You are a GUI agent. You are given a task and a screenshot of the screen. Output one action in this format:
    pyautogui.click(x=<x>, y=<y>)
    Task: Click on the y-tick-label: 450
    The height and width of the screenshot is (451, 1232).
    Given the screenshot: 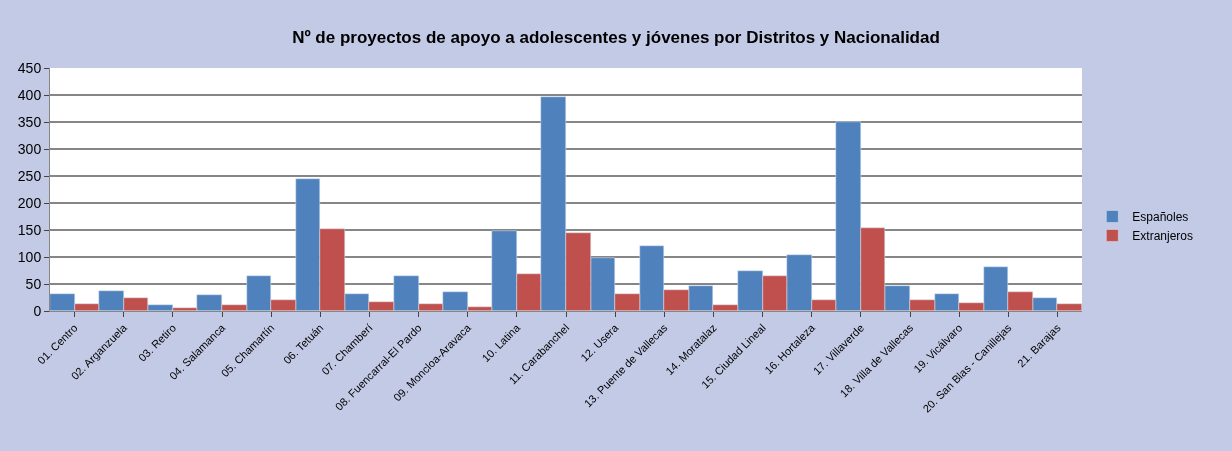 What is the action you would take?
    pyautogui.click(x=29, y=67)
    